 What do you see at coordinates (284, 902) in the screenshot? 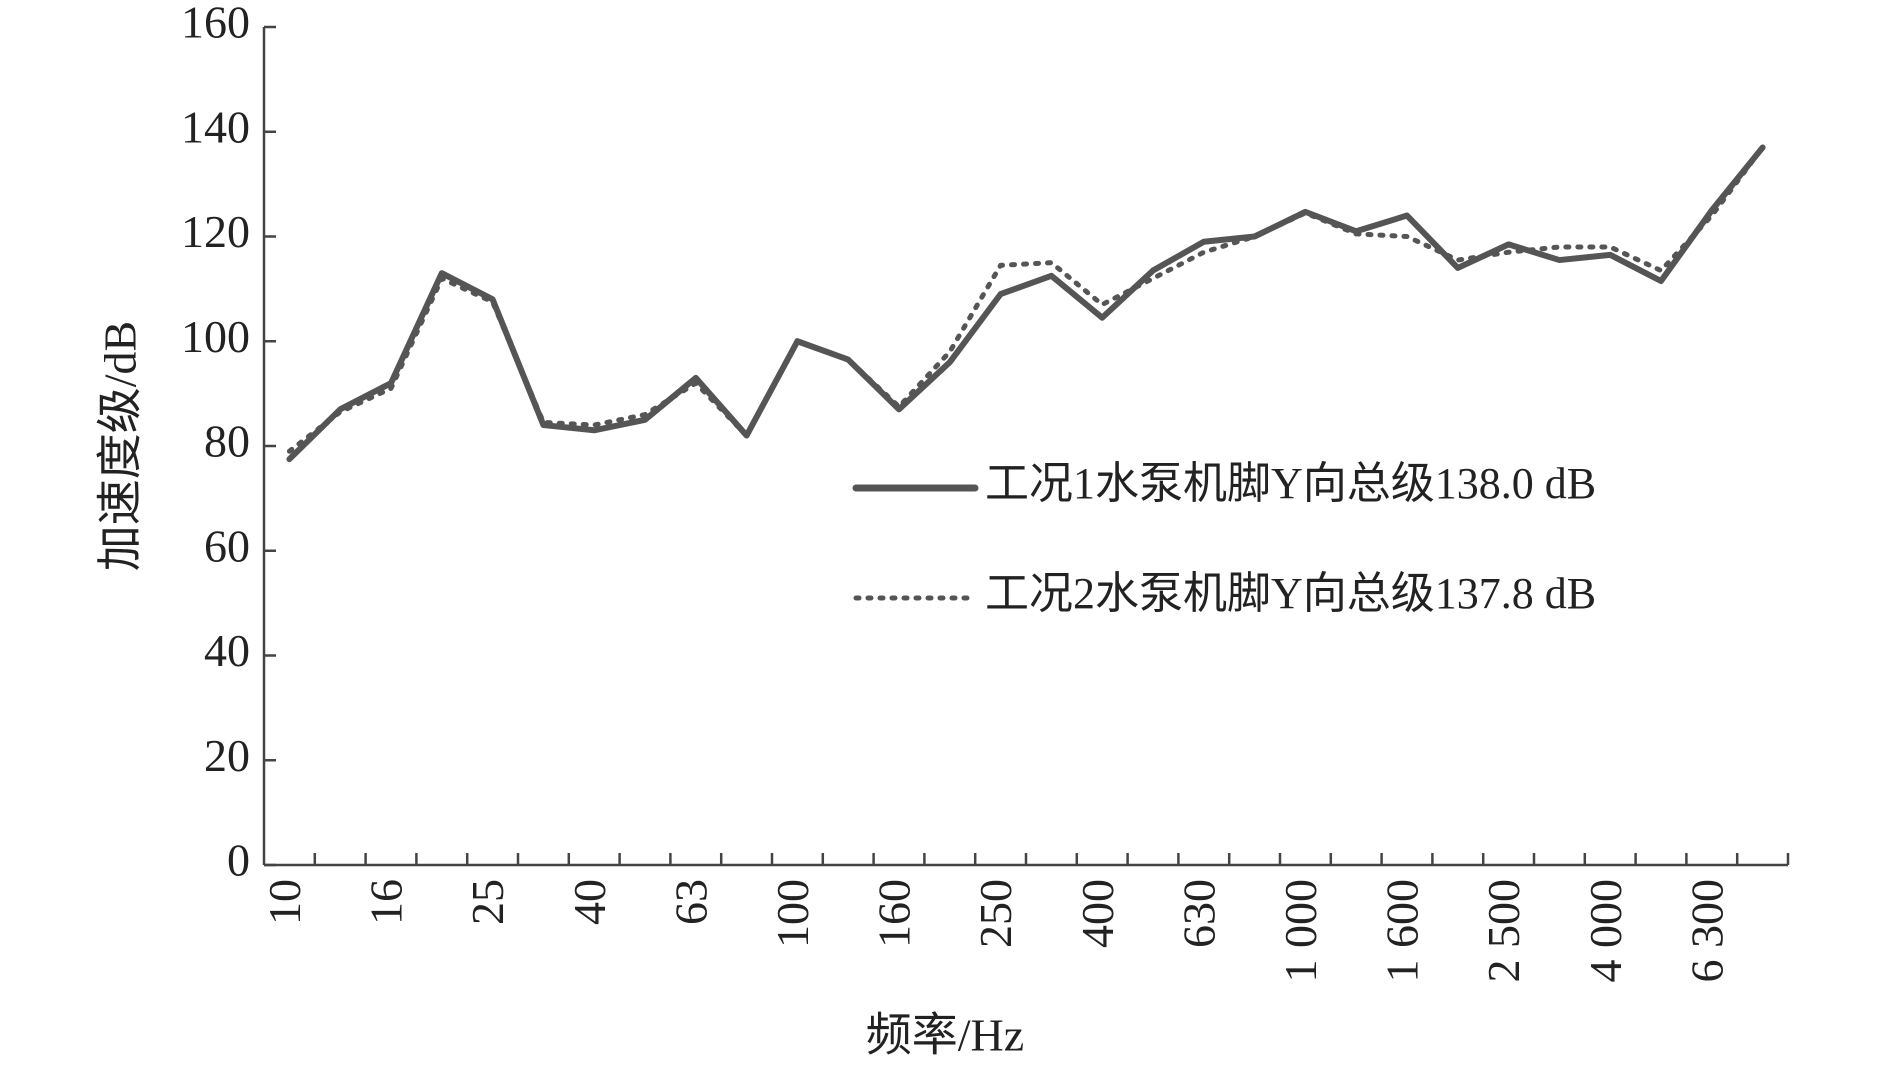
I see `x-tick-label: 10` at bounding box center [284, 902].